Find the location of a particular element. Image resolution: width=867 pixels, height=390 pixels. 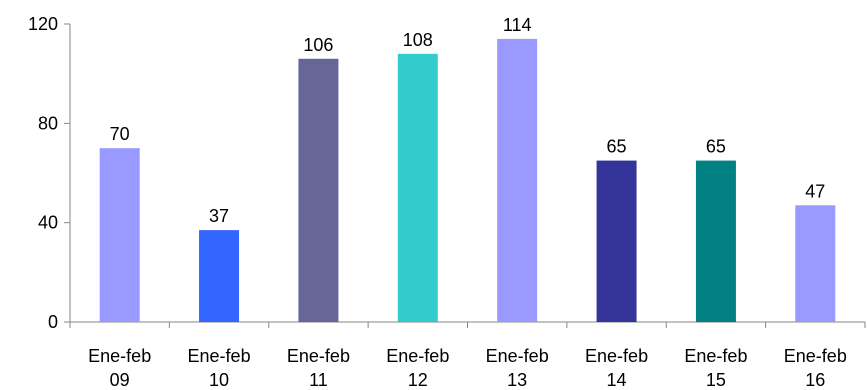

x-axis-ticks is located at coordinates (467, 325).